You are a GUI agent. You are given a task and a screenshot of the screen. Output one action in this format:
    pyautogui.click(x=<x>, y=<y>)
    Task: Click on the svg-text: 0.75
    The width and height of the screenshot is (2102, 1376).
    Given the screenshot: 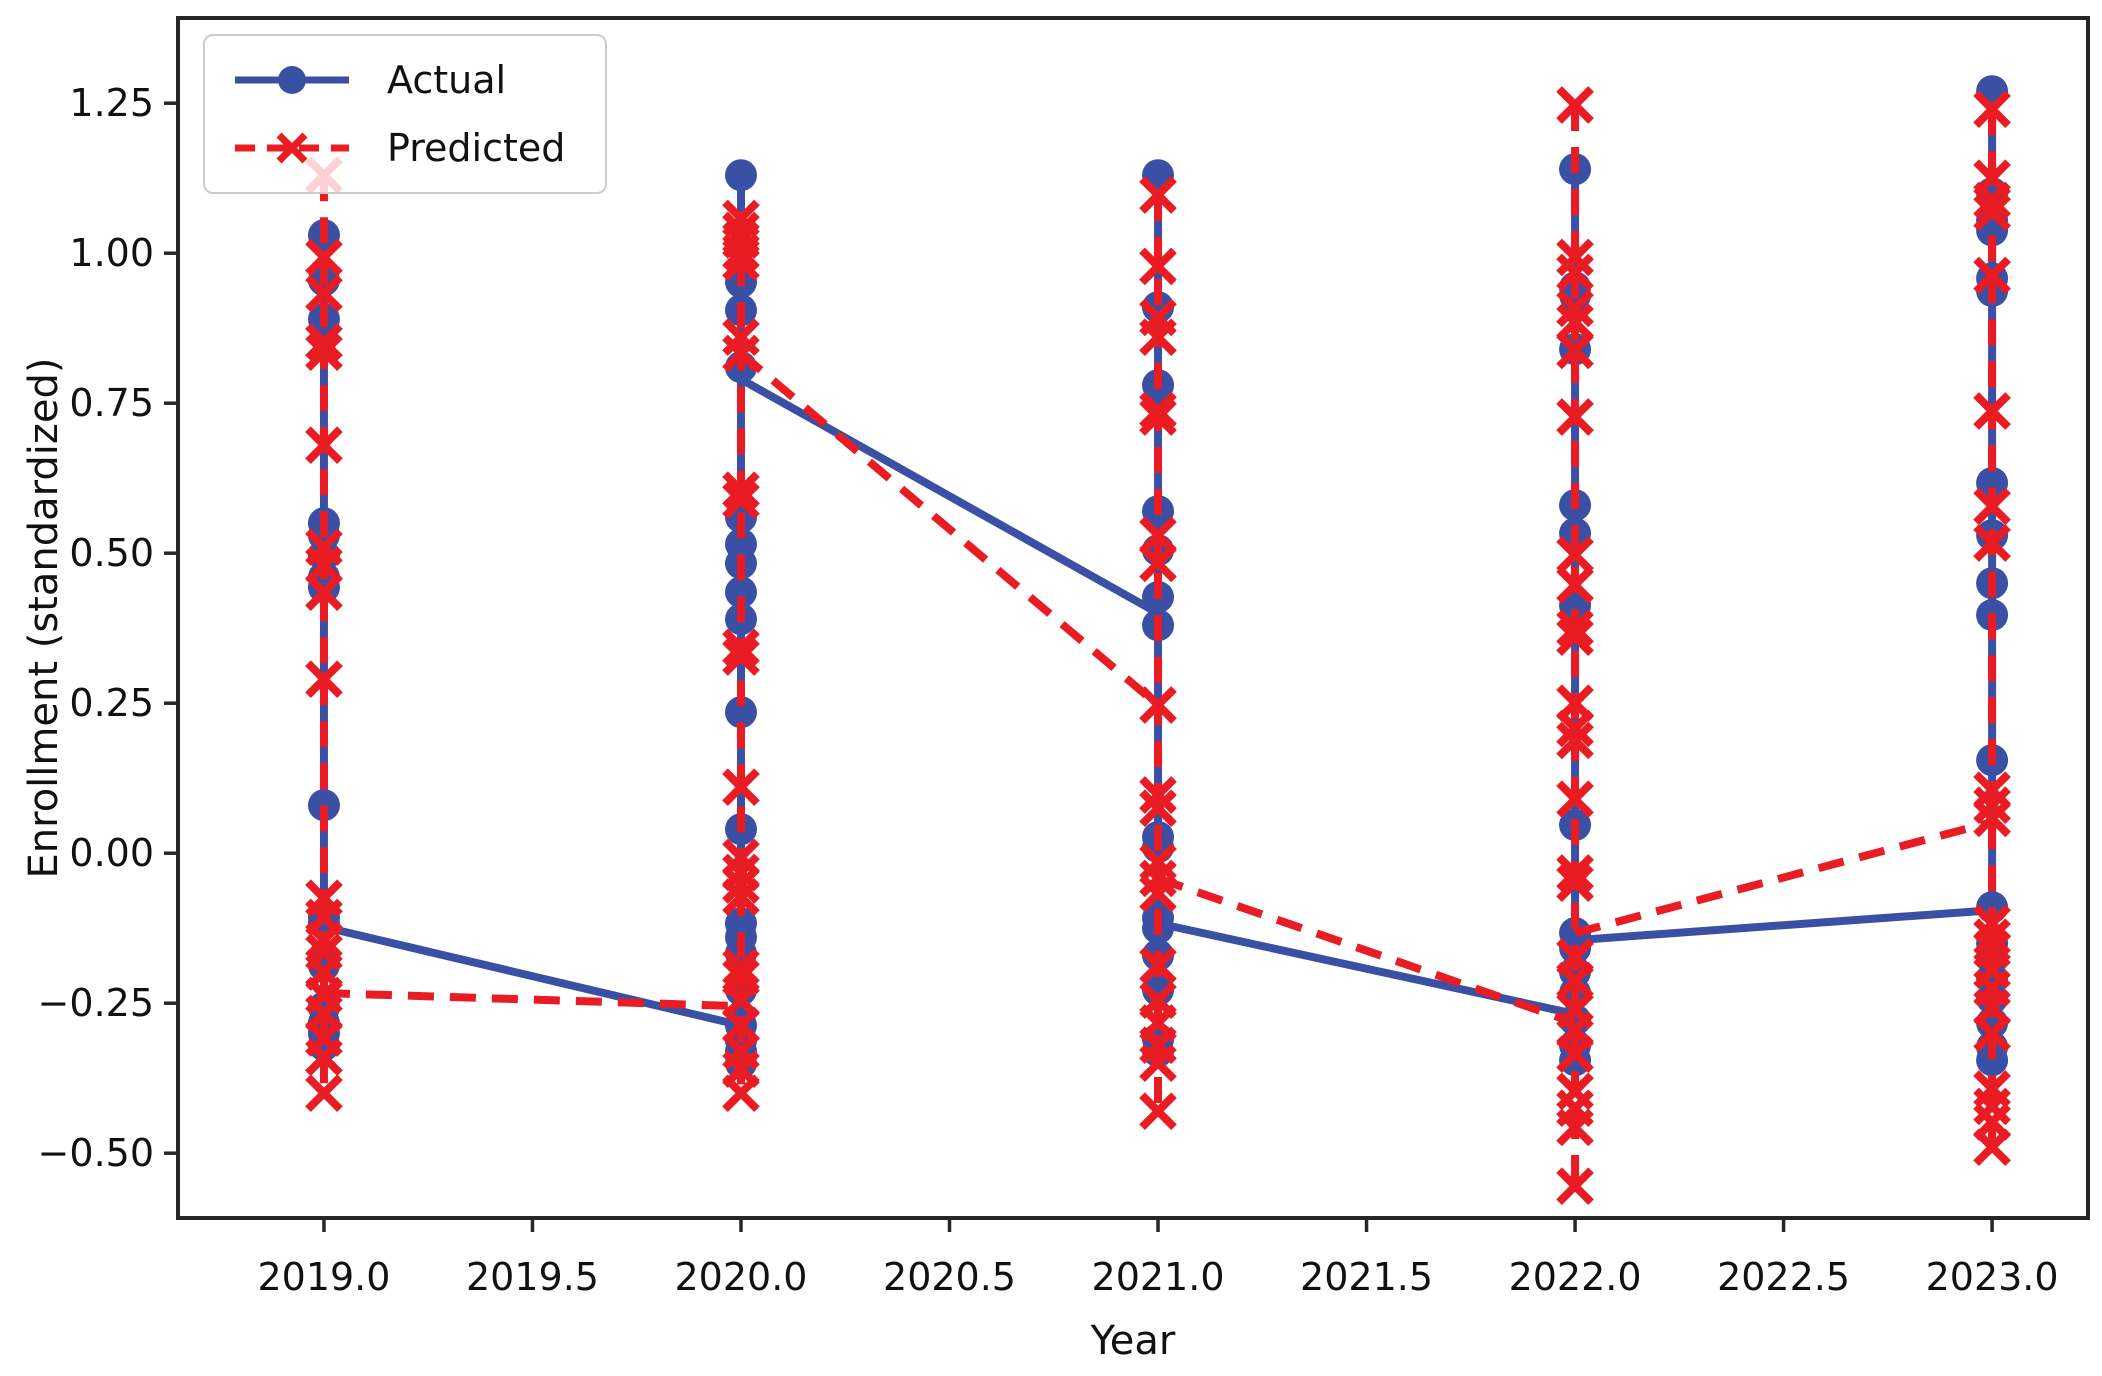 What is the action you would take?
    pyautogui.click(x=111, y=403)
    